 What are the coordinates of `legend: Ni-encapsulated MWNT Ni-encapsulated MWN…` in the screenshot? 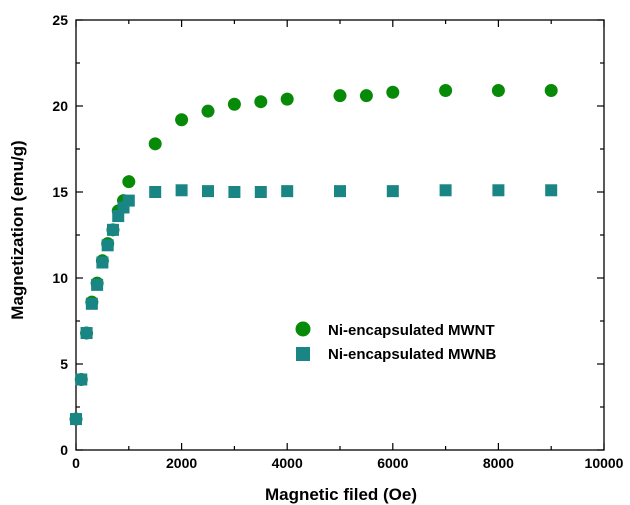 It's located at (396, 343).